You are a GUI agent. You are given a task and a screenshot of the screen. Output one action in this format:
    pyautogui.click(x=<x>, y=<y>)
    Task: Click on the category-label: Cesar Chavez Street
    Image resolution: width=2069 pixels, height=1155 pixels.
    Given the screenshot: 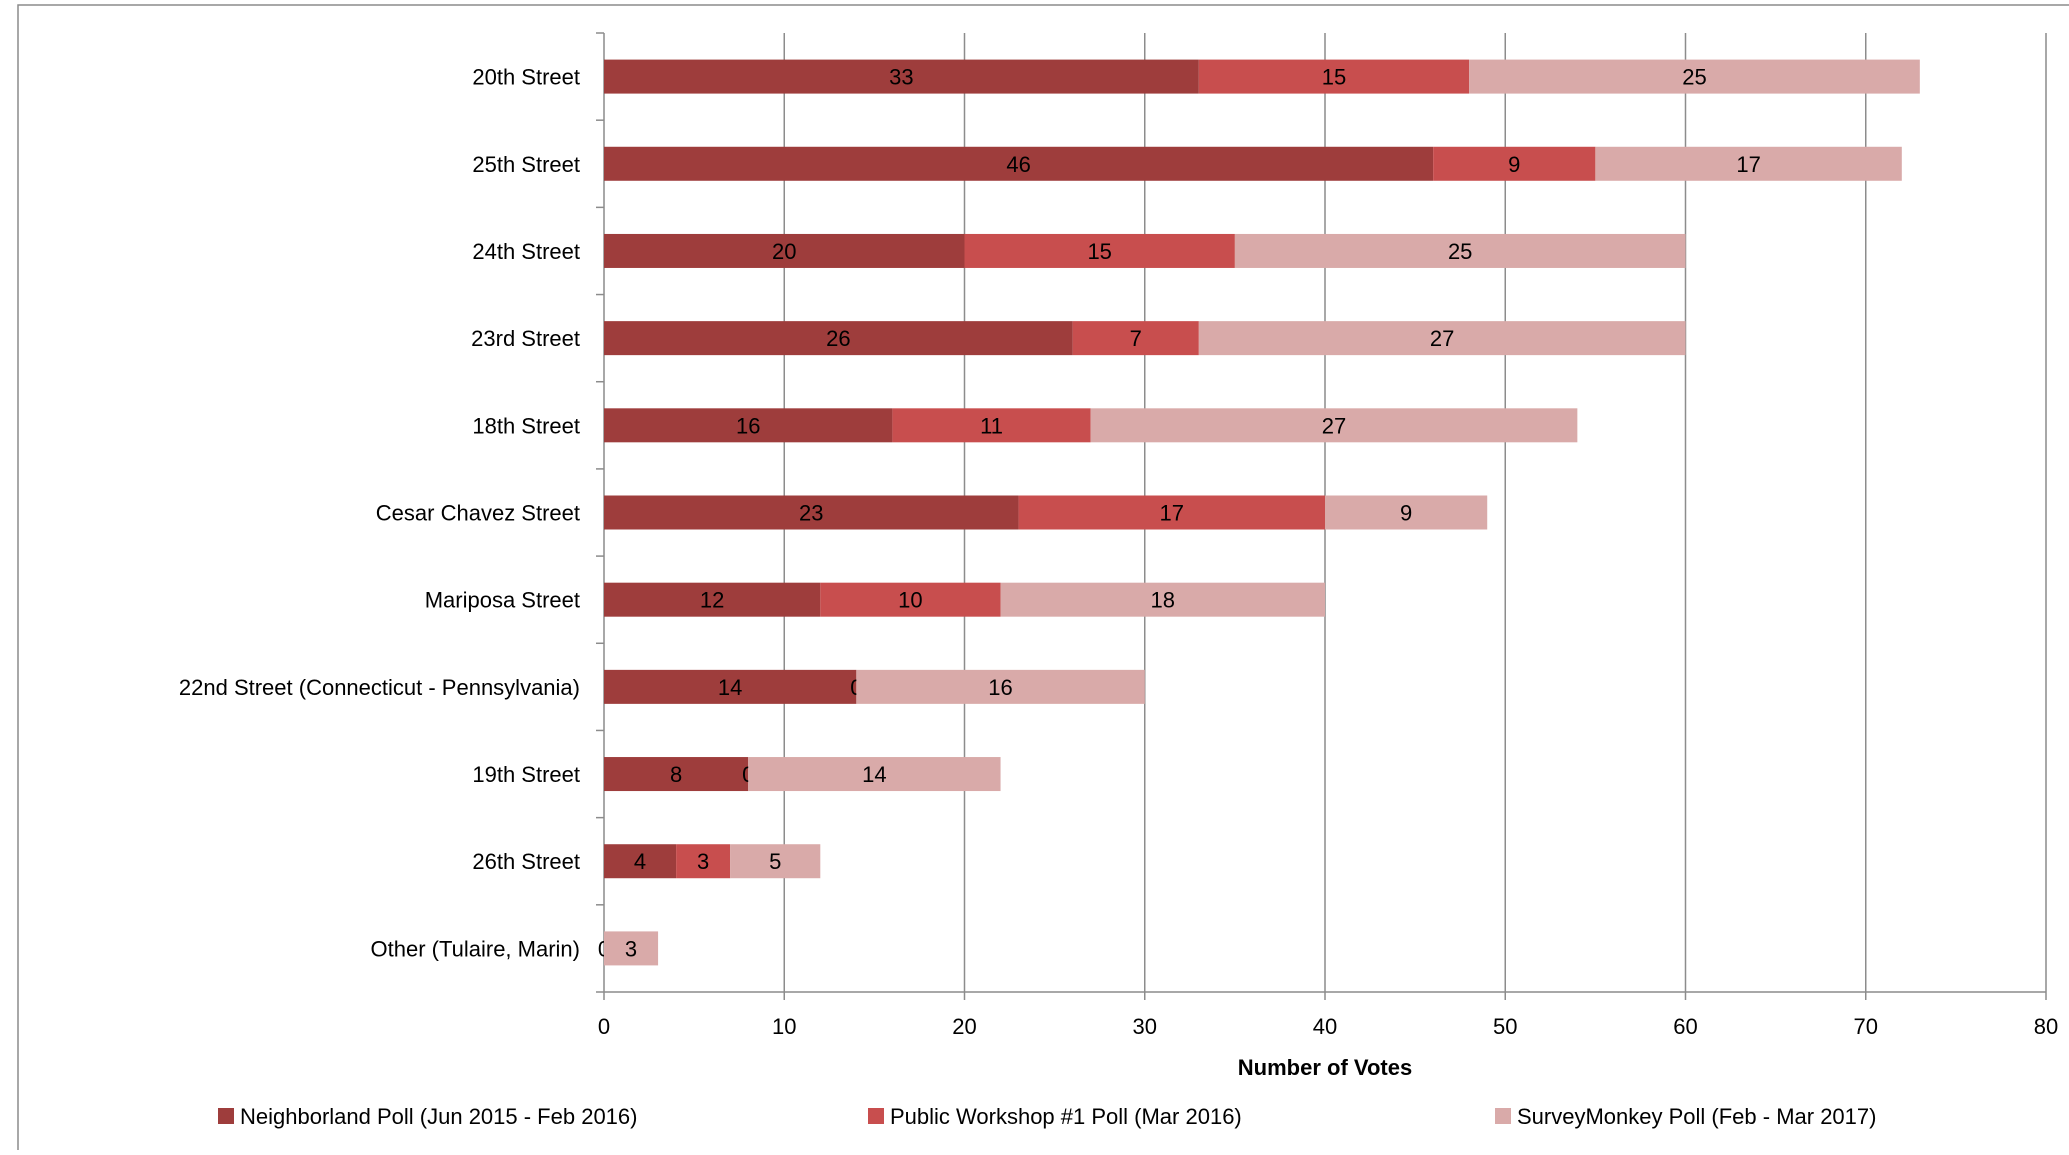 What is the action you would take?
    pyautogui.click(x=478, y=513)
    